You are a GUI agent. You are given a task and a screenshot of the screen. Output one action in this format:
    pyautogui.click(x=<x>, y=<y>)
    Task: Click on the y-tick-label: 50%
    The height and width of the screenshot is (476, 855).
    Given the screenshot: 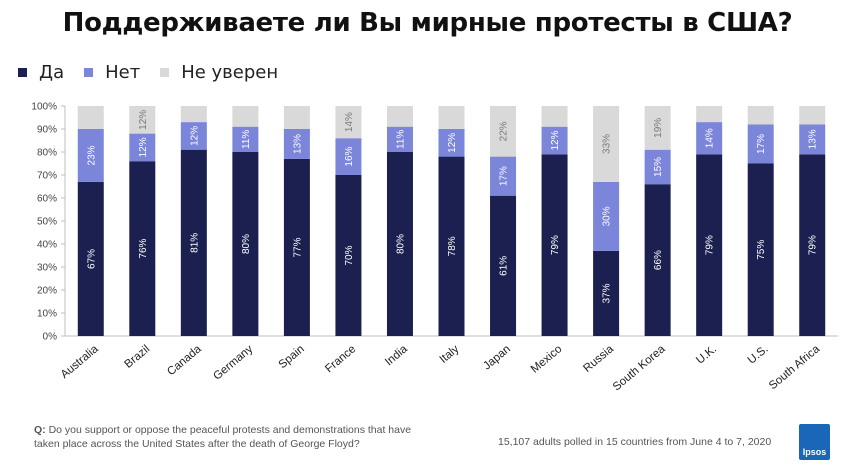 What is the action you would take?
    pyautogui.click(x=47, y=222)
    